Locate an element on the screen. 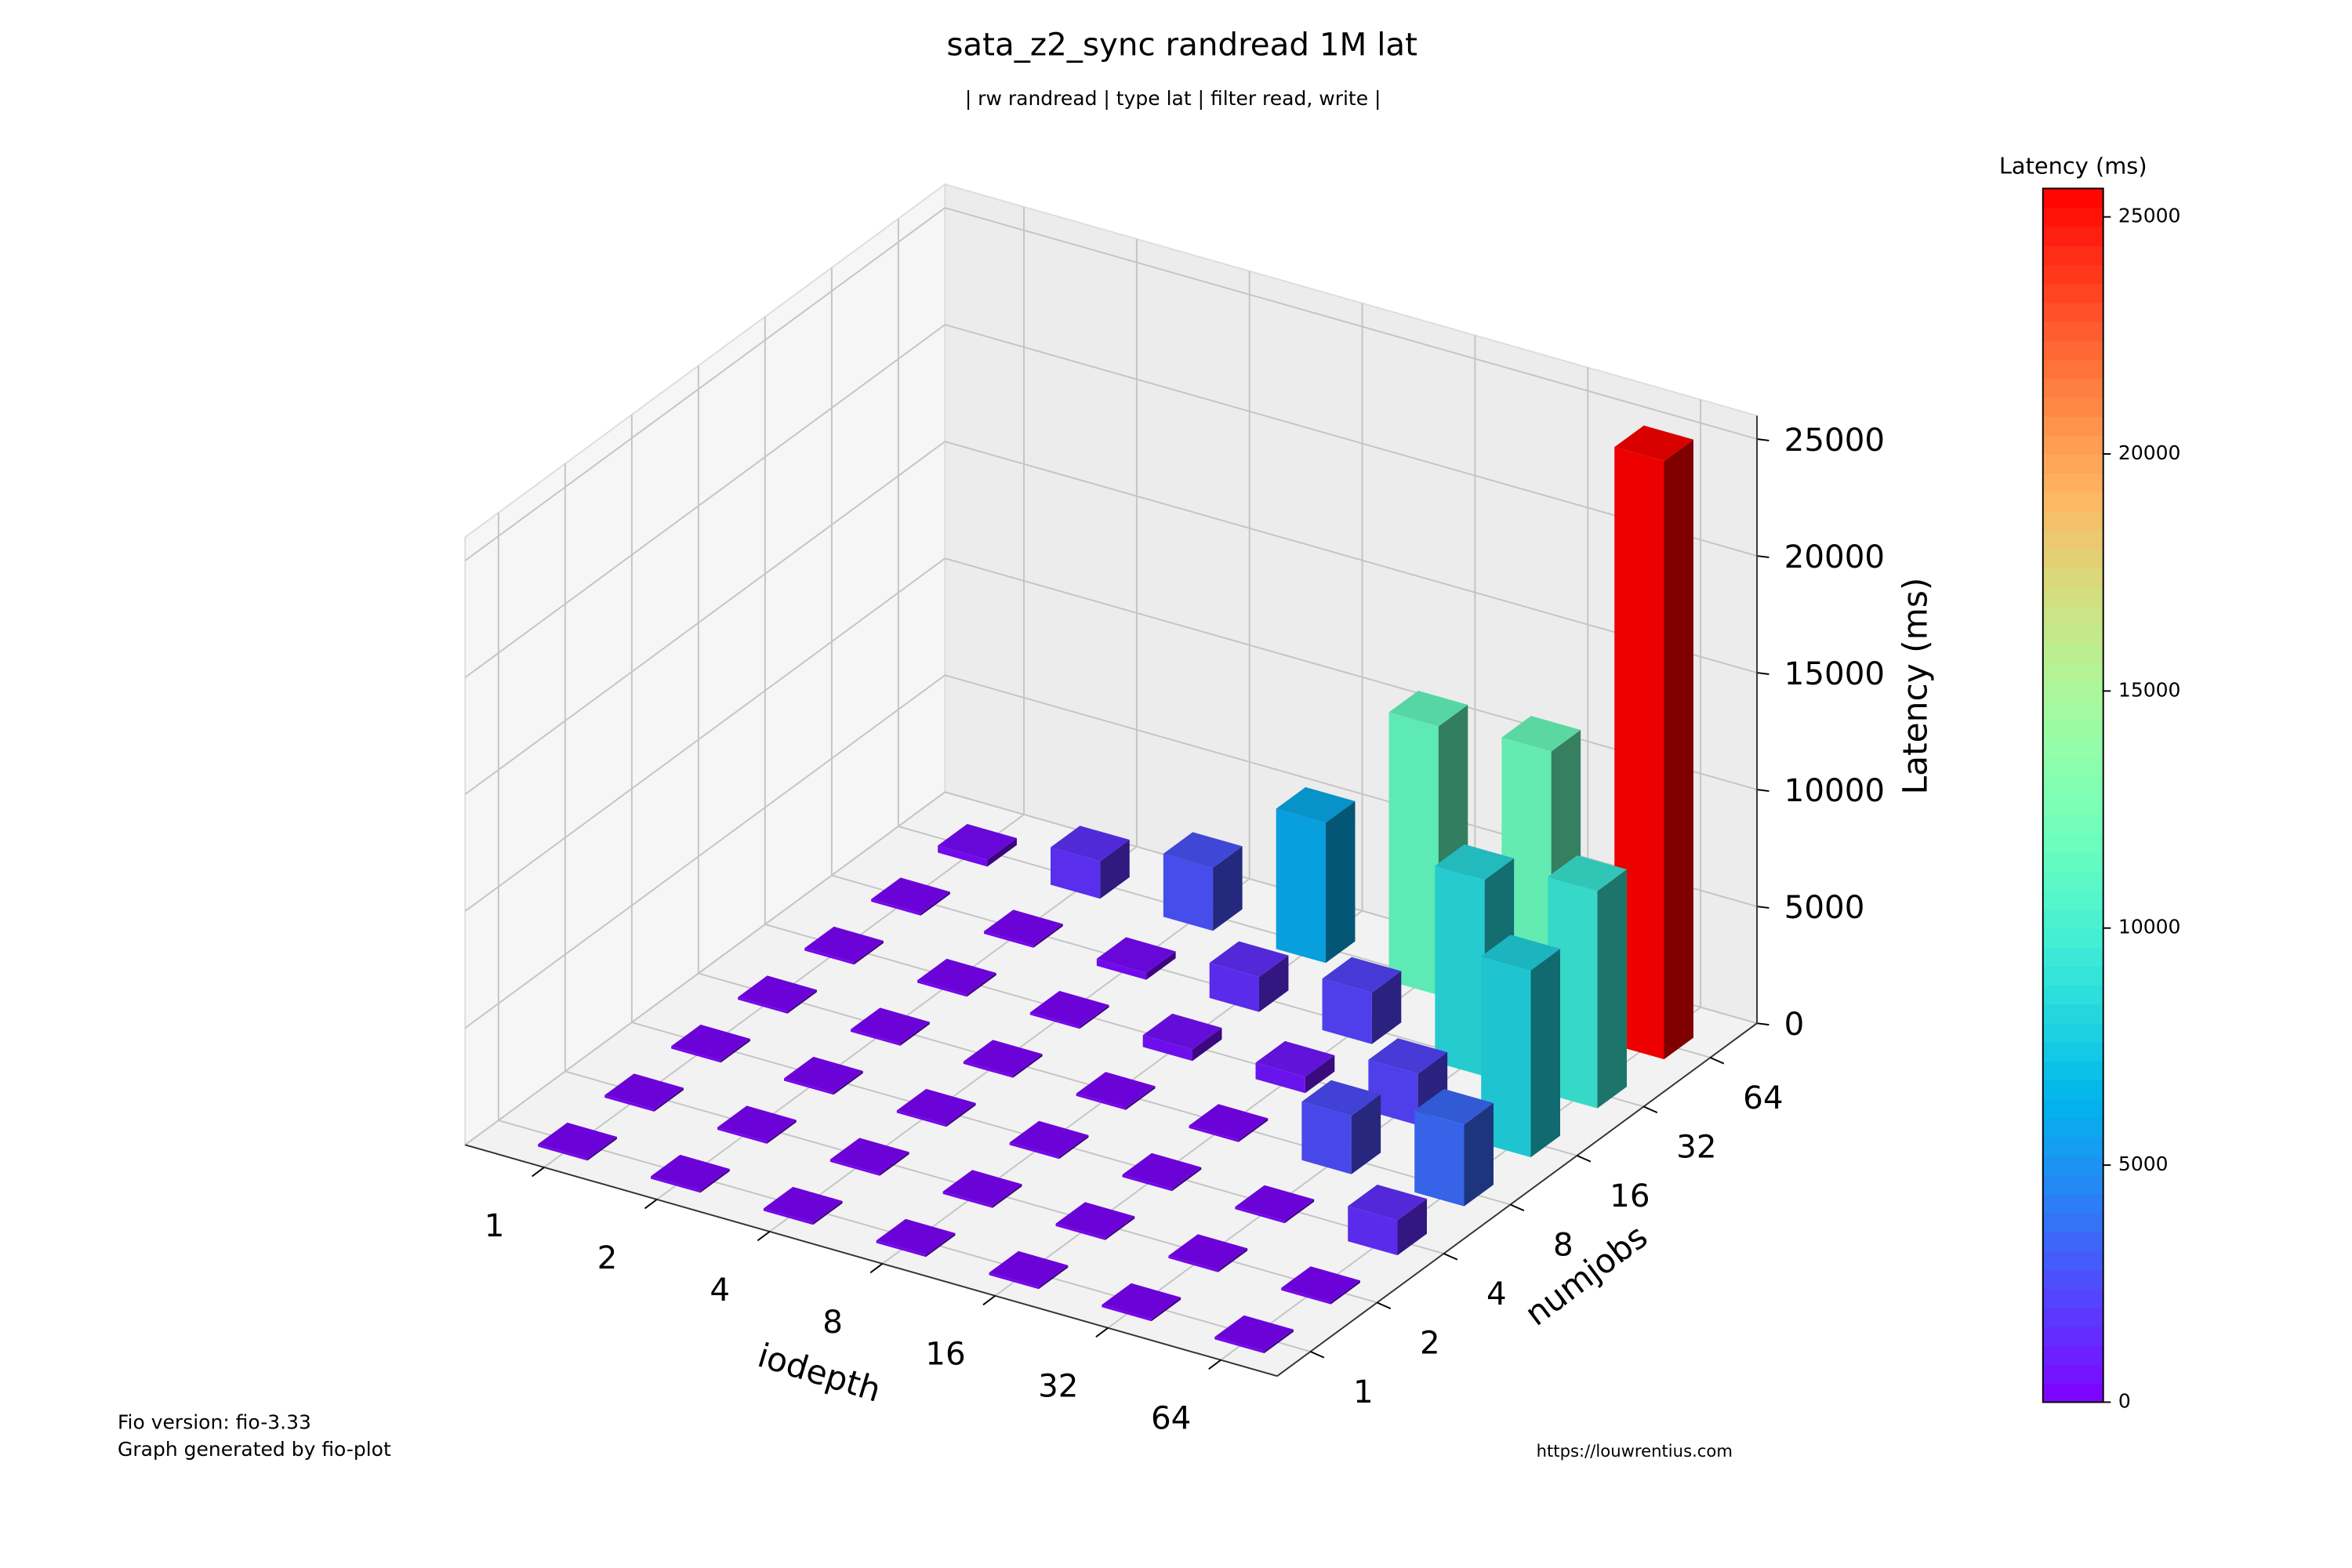 The height and width of the screenshot is (1568, 2352). colorbar-tick-label: 15000 is located at coordinates (2149, 689).